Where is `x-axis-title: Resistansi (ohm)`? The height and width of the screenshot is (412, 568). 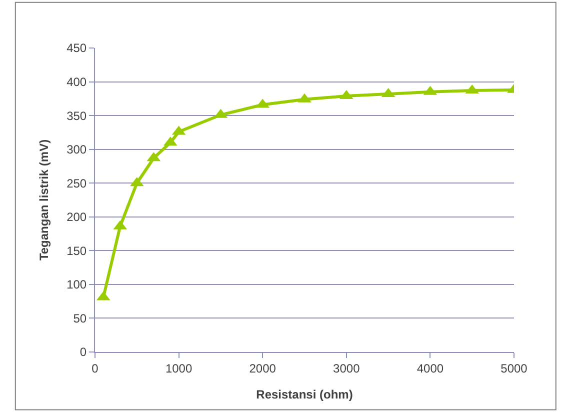 x-axis-title: Resistansi (ohm) is located at coordinates (304, 394).